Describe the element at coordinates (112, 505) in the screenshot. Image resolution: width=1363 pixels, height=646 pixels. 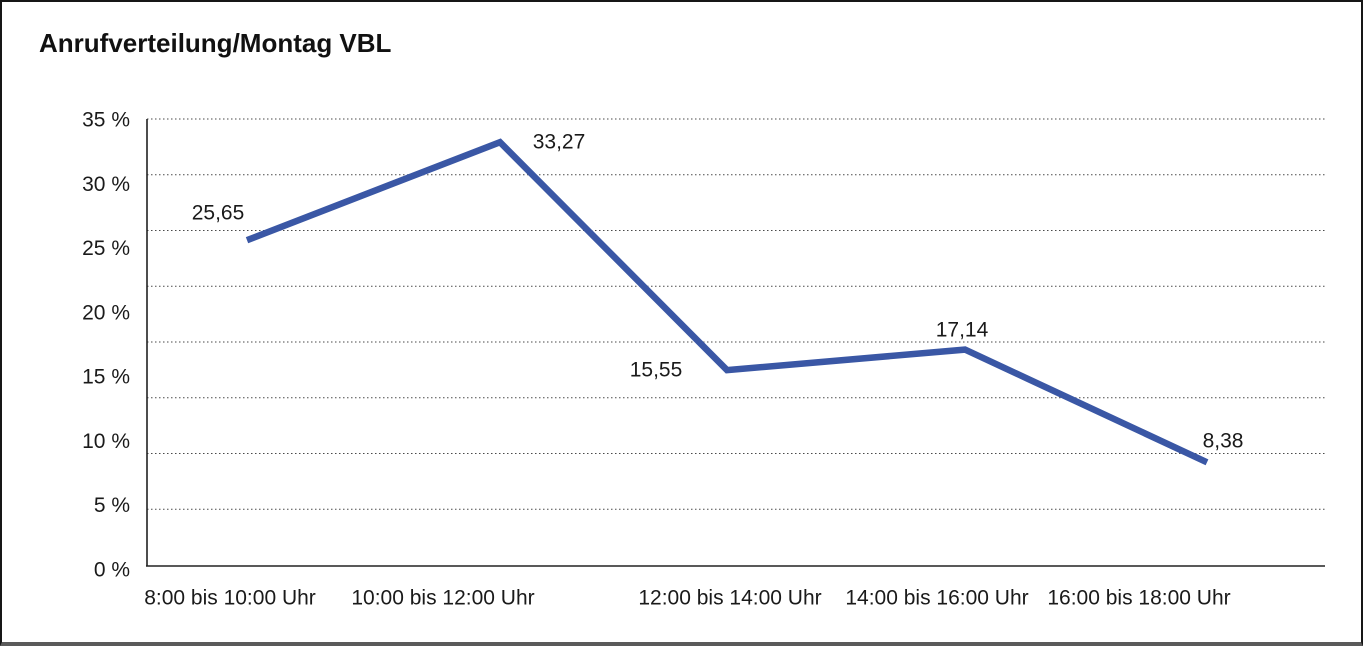
I see `y-tick-label: 5 %` at that location.